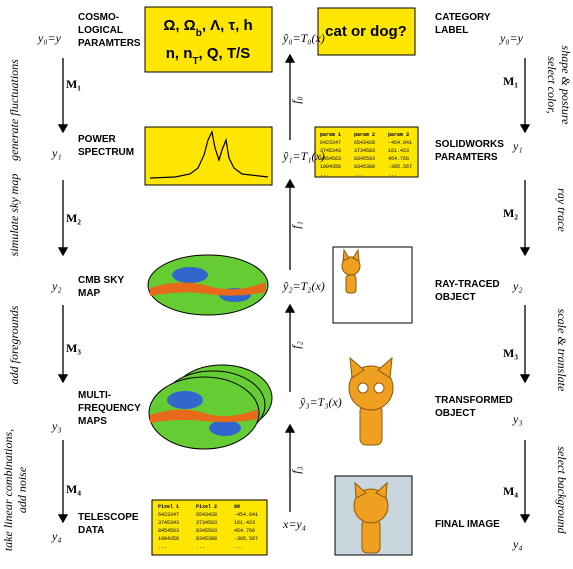 The width and height of the screenshot is (573, 569). I want to click on param-line: n, nT, Q, T/S, so click(208, 56).